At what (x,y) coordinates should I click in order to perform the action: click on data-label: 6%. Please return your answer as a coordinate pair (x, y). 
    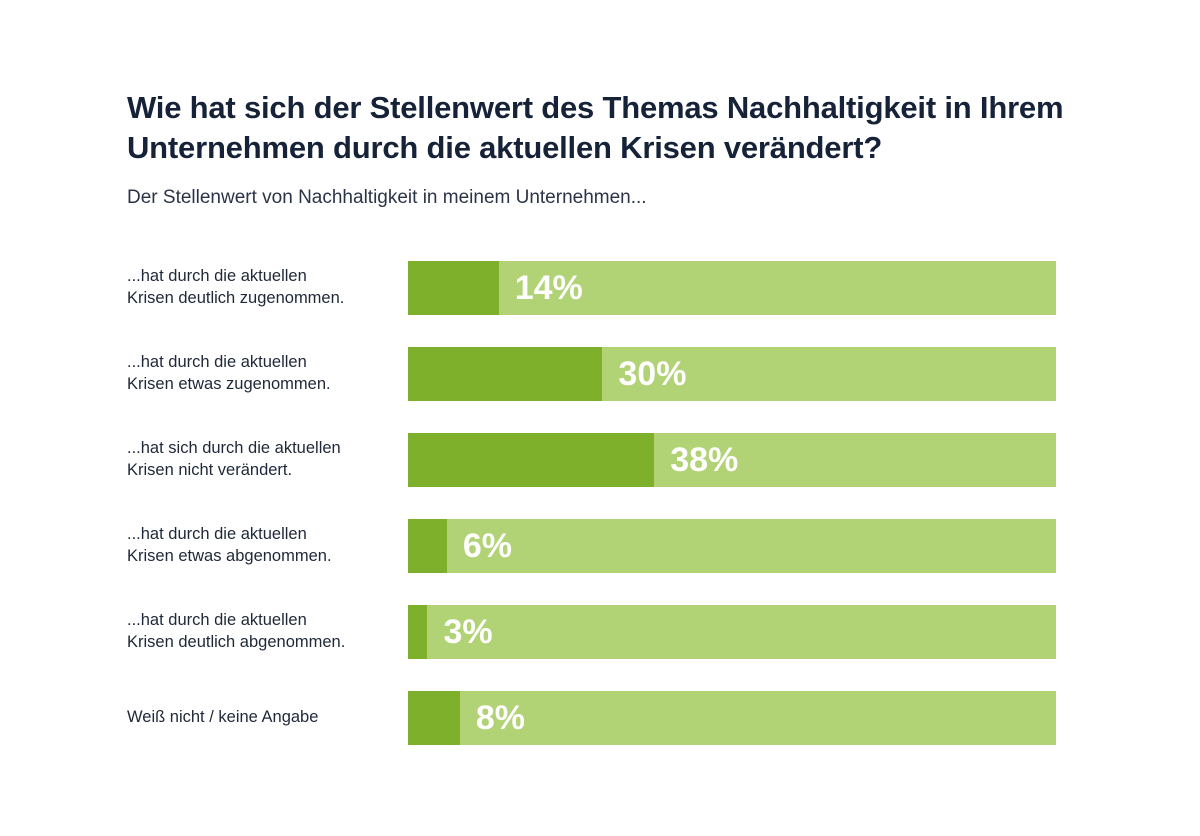
    Looking at the image, I should click on (487, 546).